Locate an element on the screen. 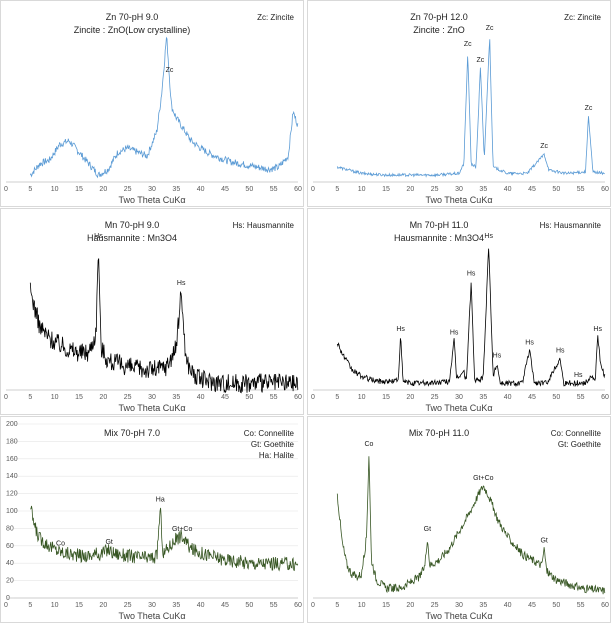 This screenshot has width=611, height=623. legend-entry: Gt: Goethite is located at coordinates (273, 444).